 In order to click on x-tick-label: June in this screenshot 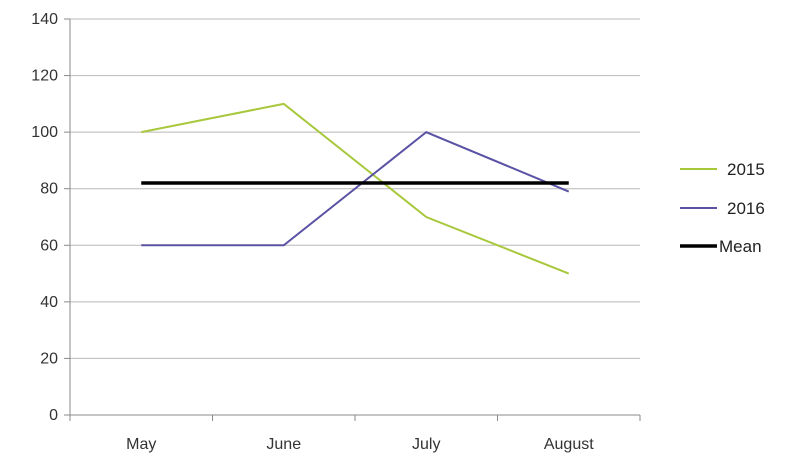, I will do `click(283, 444)`.